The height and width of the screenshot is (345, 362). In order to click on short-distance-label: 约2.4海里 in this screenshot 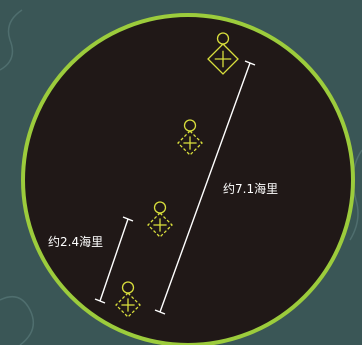, I will do `click(75, 241)`.